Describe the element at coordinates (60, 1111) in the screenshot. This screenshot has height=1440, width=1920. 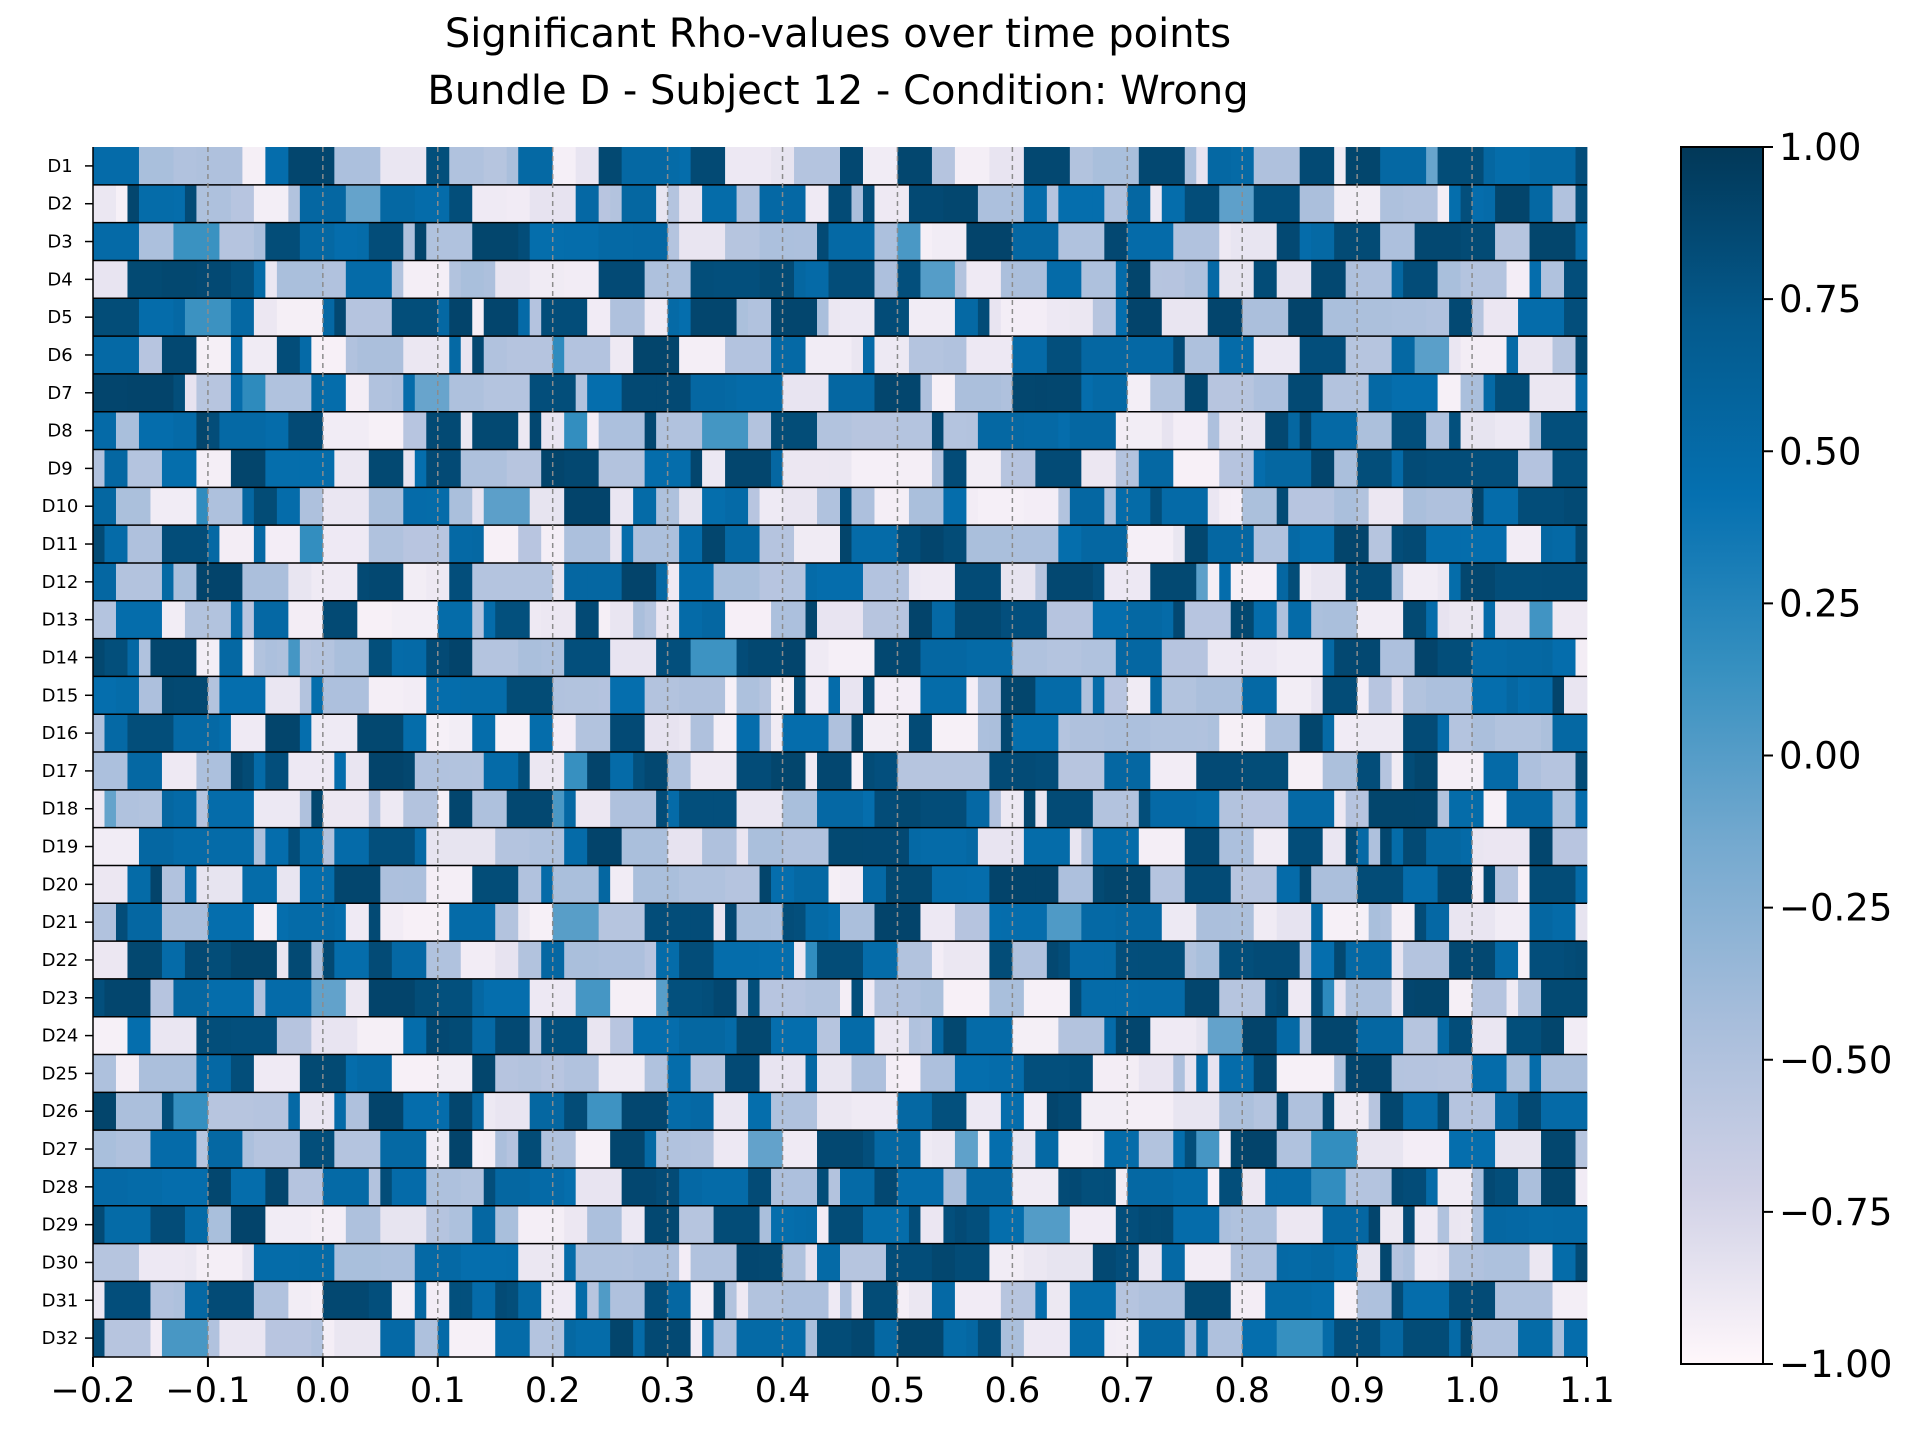
I see `y-tick-label: D26` at that location.